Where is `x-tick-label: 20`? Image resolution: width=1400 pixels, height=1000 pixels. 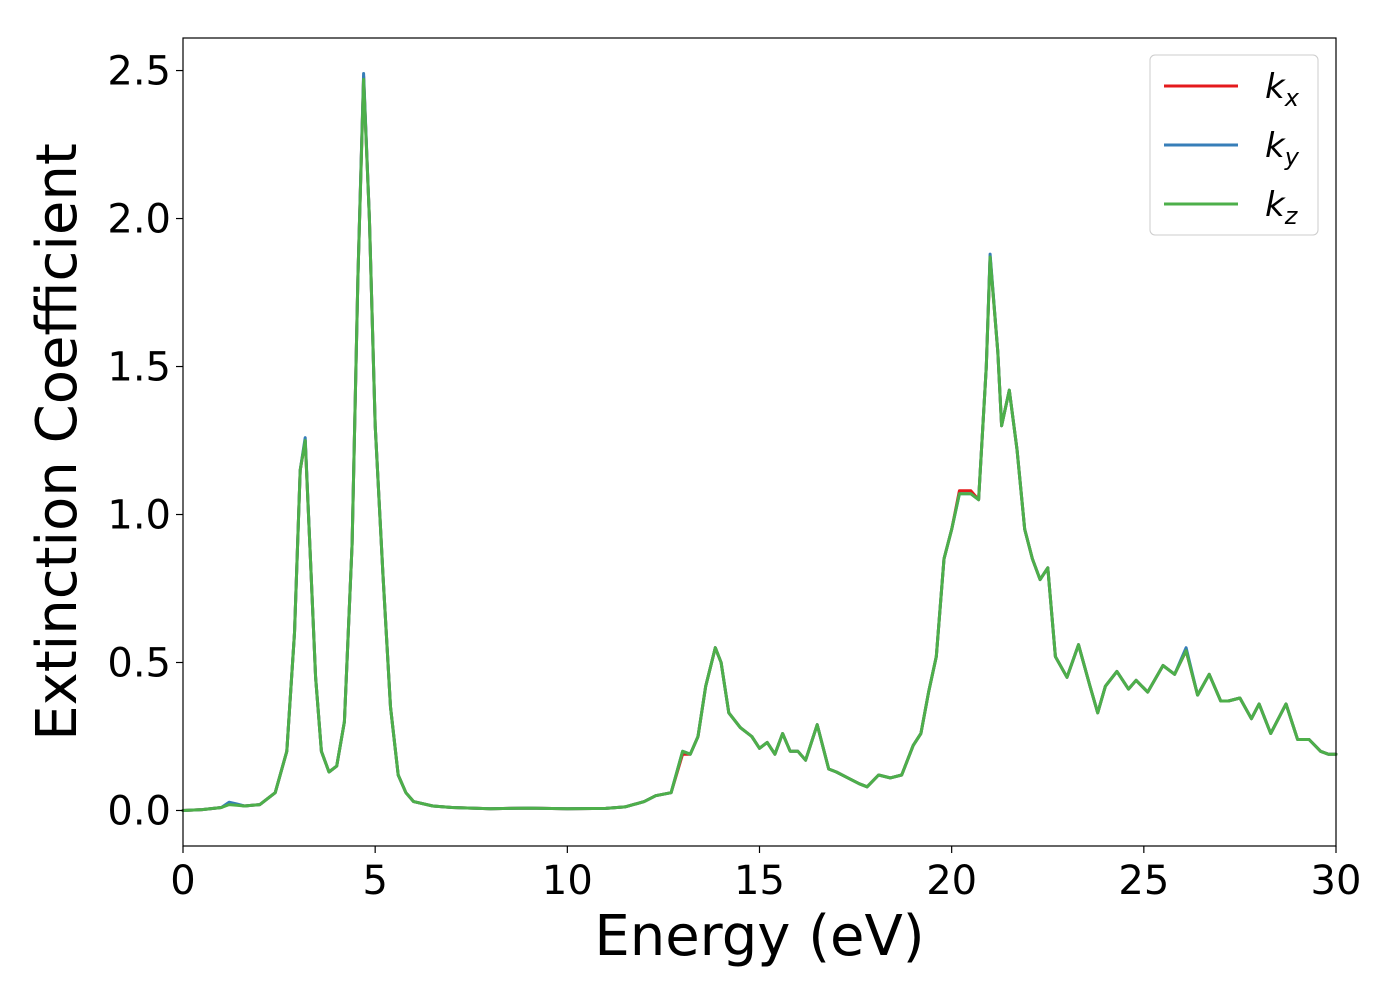
x-tick-label: 20 is located at coordinates (951, 881).